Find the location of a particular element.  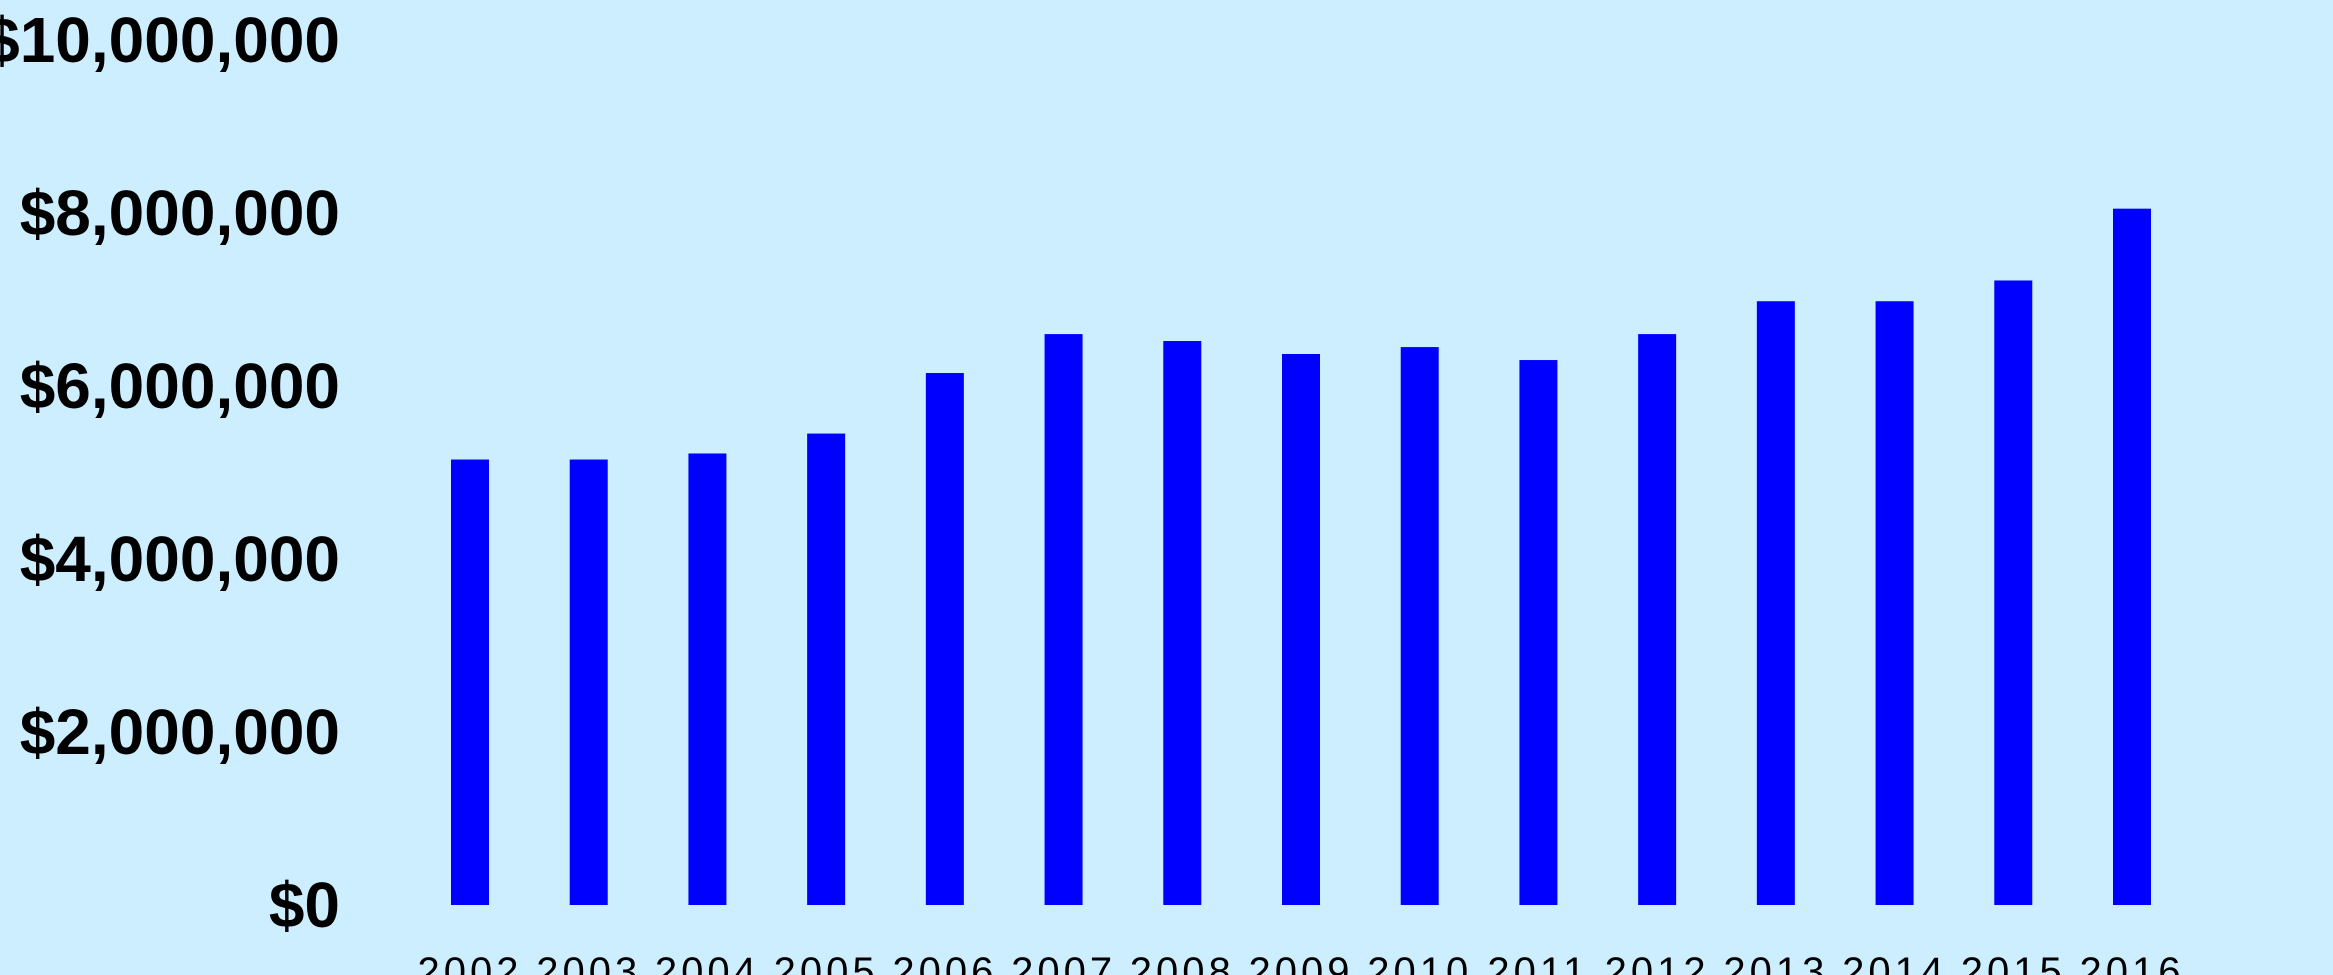

x-tick-label: 2008 is located at coordinates (1182, 962).